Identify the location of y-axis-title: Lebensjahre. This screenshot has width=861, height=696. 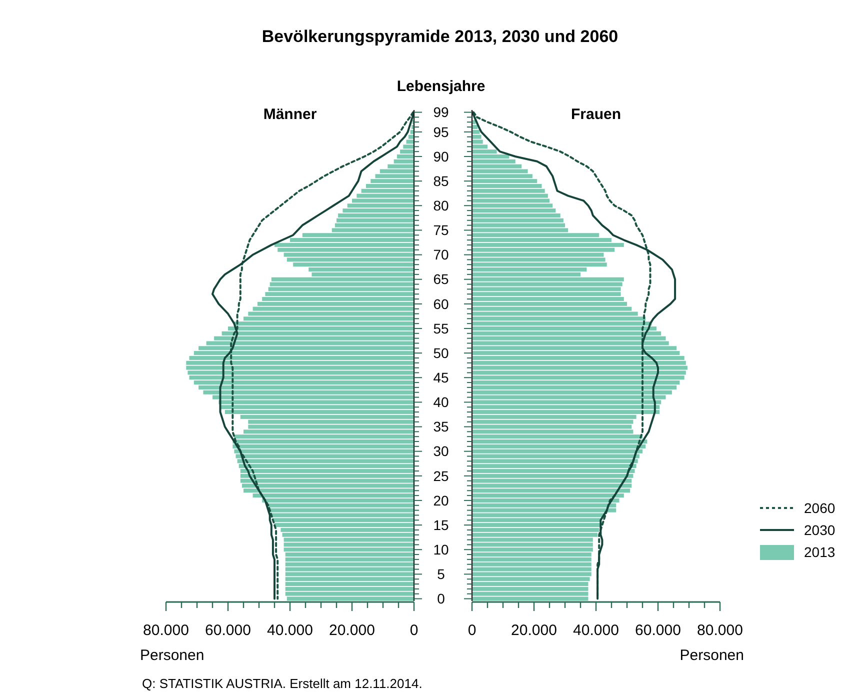
(441, 86).